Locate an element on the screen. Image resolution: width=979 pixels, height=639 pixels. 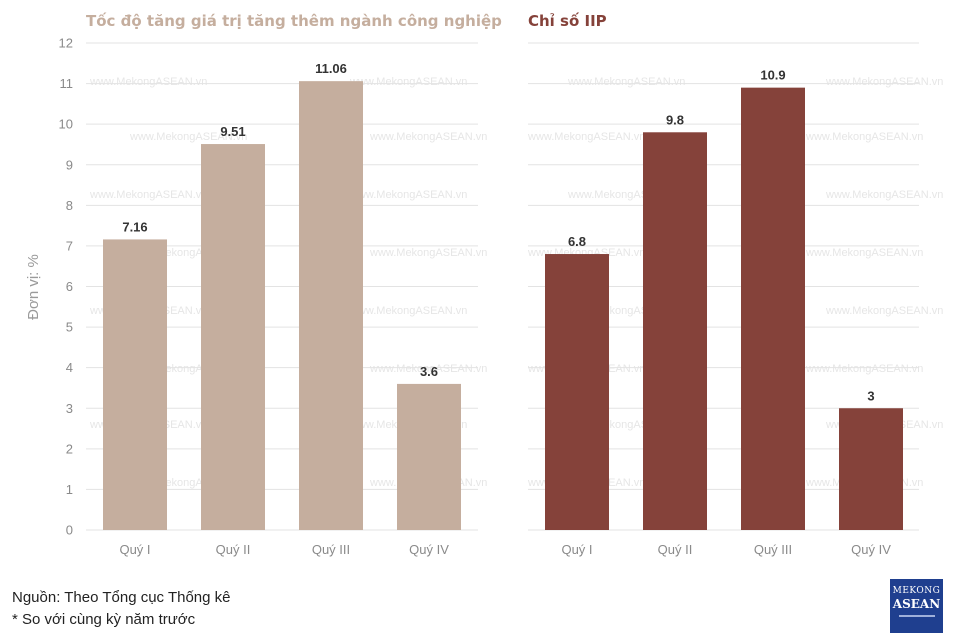
y-axis-label: Đơn vị: % is located at coordinates (33, 287).